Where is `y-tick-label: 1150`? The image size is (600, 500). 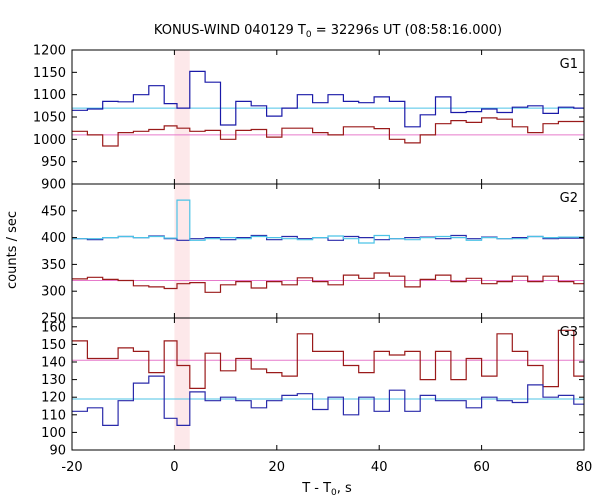 y-tick-label: 1150 is located at coordinates (49, 73).